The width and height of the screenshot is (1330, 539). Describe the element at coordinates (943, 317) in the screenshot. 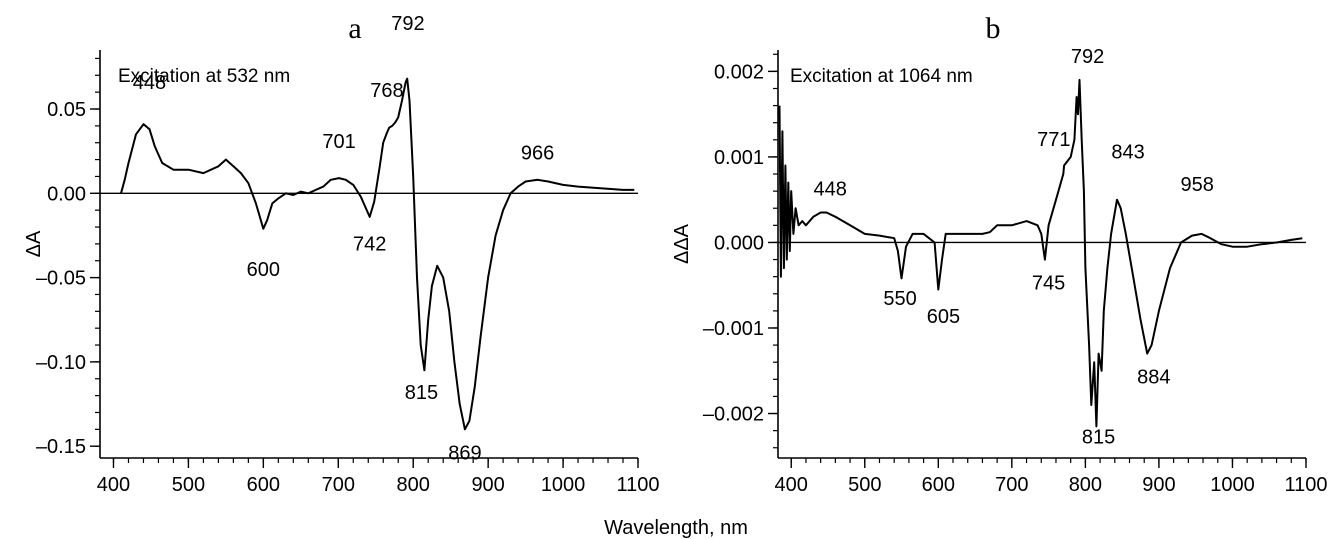

I see `peak-label: 605` at that location.